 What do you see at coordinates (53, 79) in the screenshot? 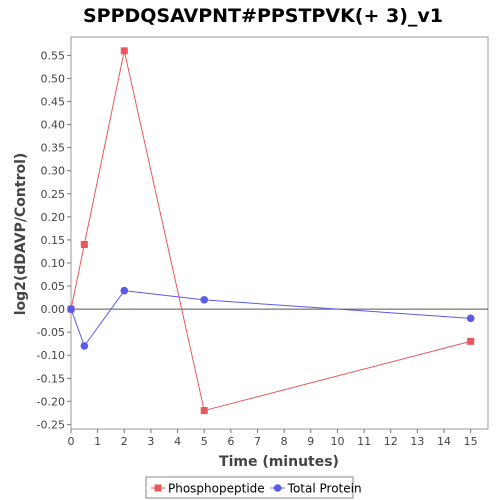
I see `y-tick-label: 0.50` at bounding box center [53, 79].